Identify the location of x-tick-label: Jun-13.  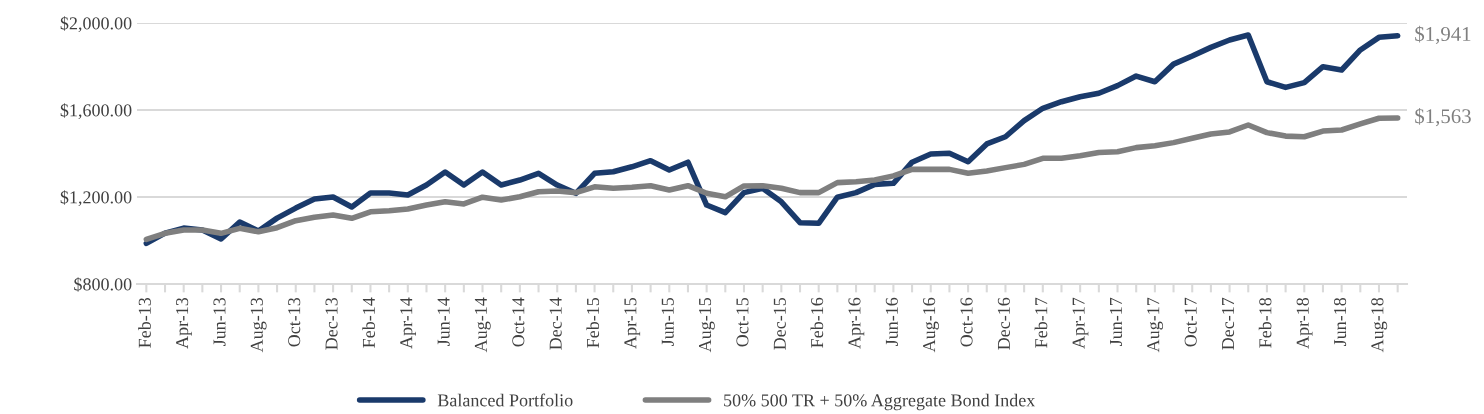
(219, 321).